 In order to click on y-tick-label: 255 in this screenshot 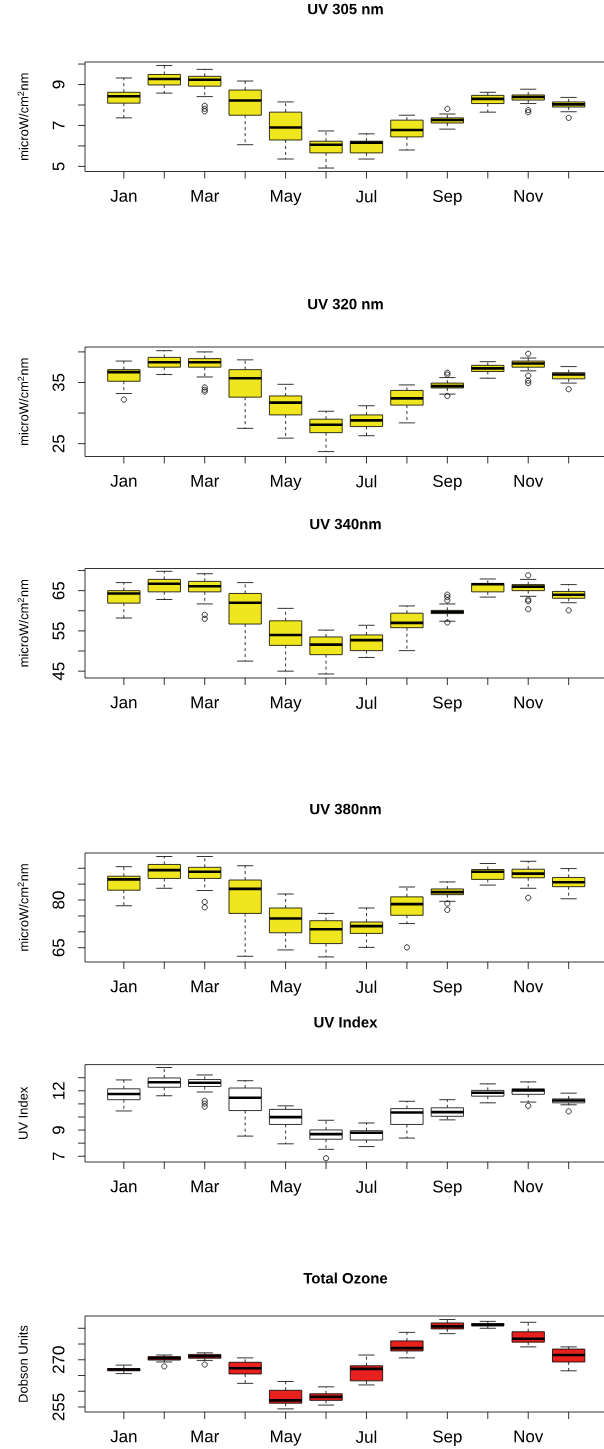, I will do `click(58, 1407)`.